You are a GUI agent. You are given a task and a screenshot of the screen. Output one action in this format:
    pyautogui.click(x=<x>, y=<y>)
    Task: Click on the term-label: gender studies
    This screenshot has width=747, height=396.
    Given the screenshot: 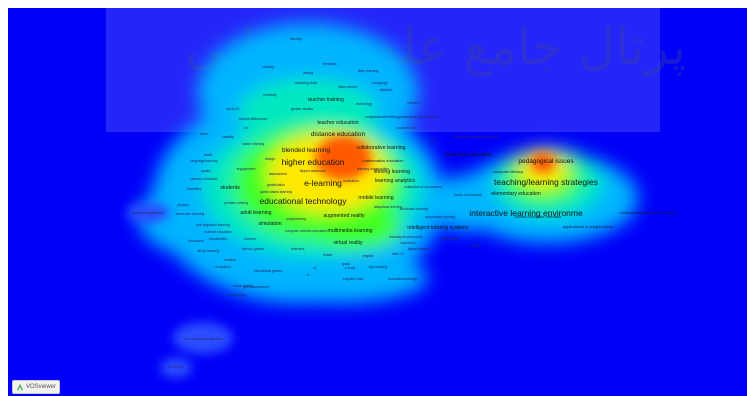 What is the action you would take?
    pyautogui.click(x=302, y=109)
    